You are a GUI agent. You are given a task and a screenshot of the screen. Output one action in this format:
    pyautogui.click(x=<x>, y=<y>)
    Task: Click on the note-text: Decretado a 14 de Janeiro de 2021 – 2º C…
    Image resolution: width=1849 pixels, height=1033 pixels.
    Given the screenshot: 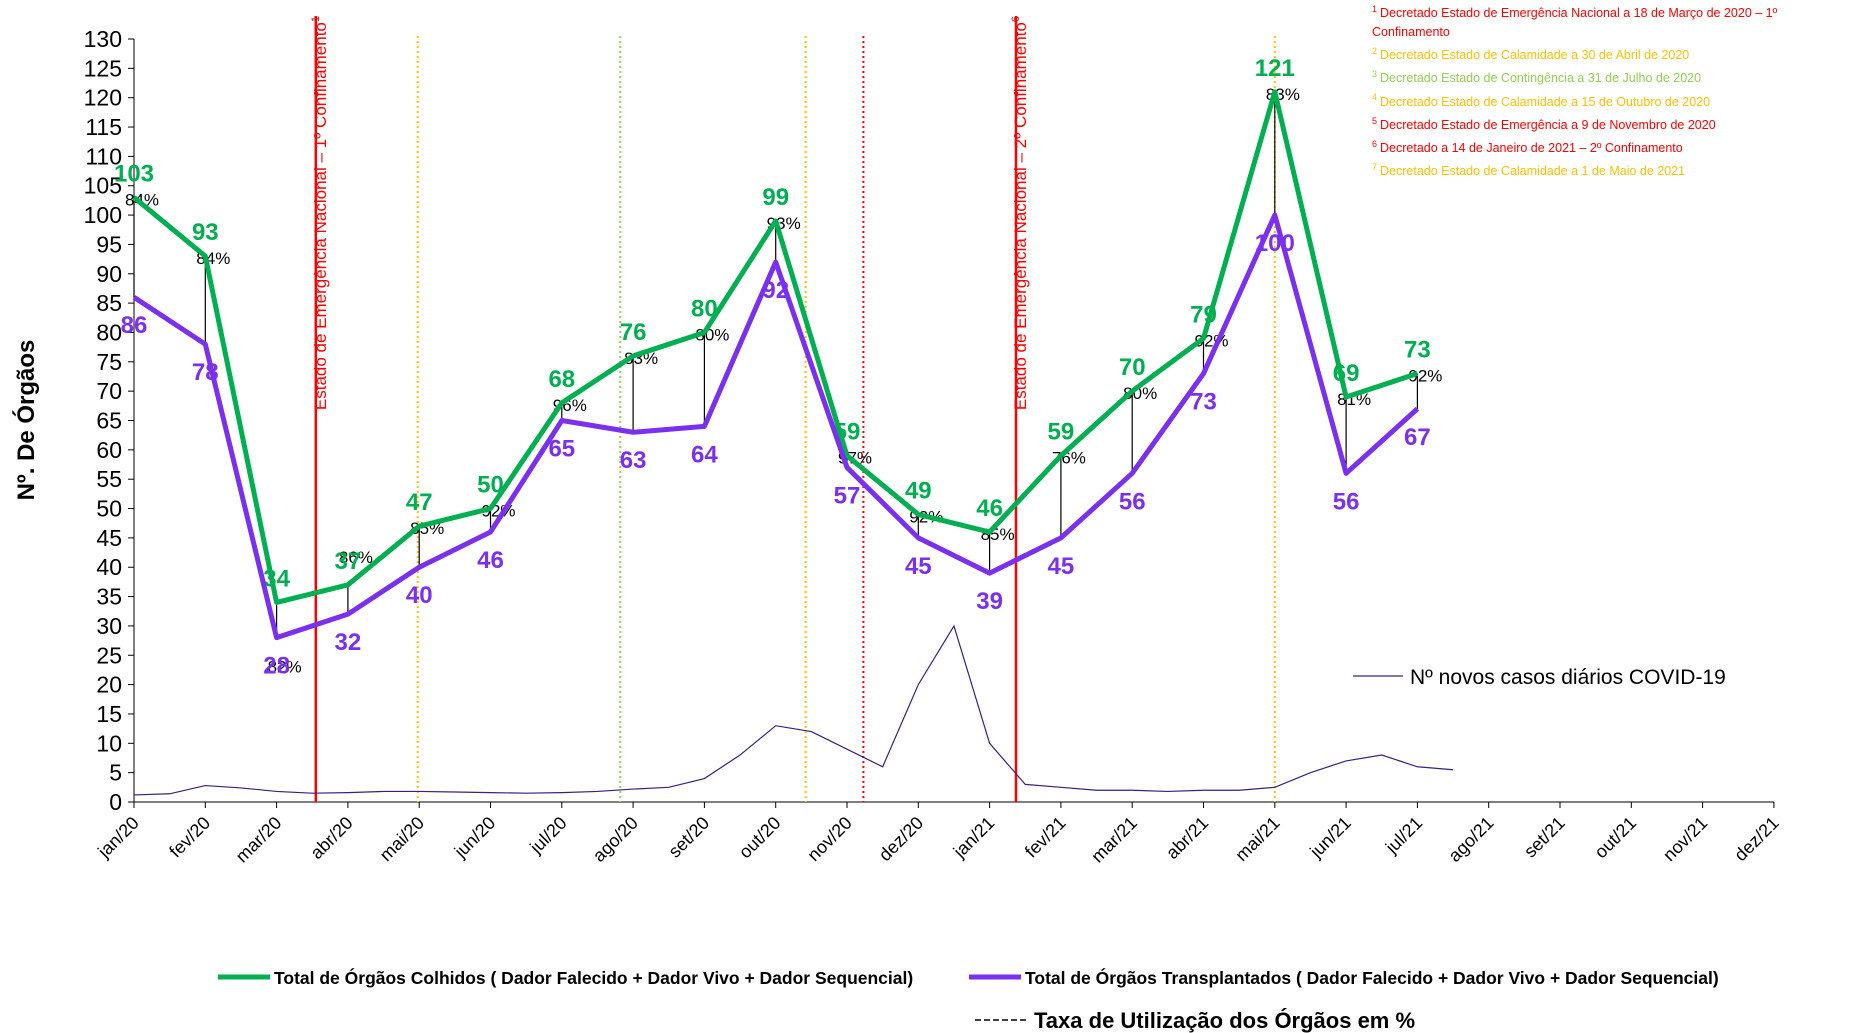 What is the action you would take?
    pyautogui.click(x=1531, y=147)
    